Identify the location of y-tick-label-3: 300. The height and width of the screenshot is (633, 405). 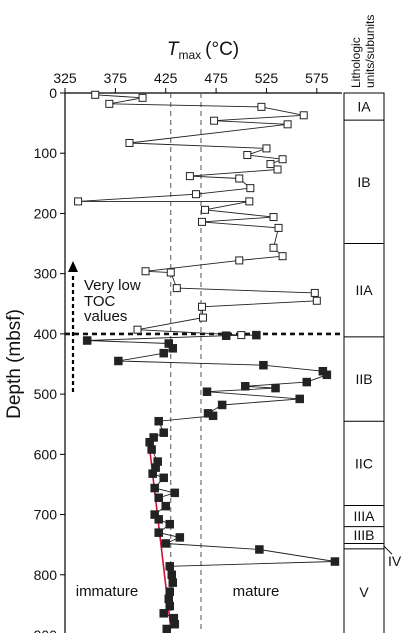
(46, 274).